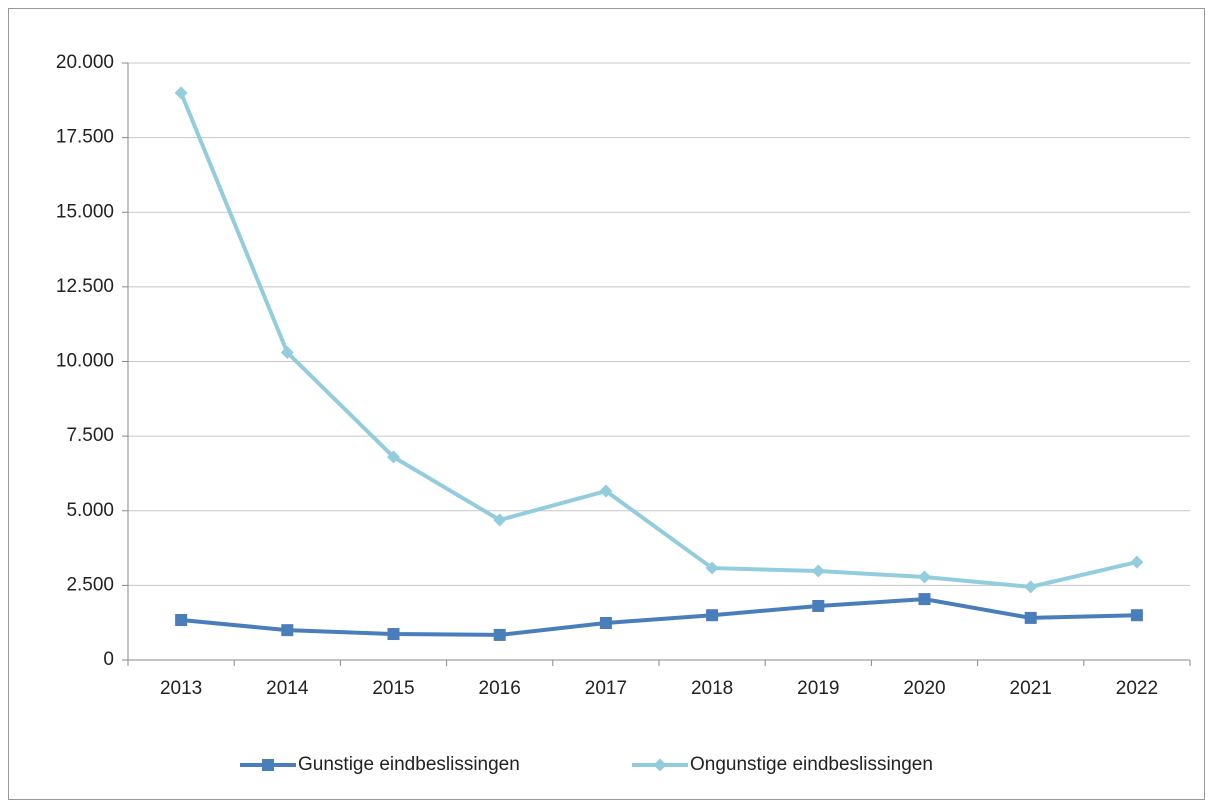  I want to click on y-tick-label: 20.000, so click(85, 62).